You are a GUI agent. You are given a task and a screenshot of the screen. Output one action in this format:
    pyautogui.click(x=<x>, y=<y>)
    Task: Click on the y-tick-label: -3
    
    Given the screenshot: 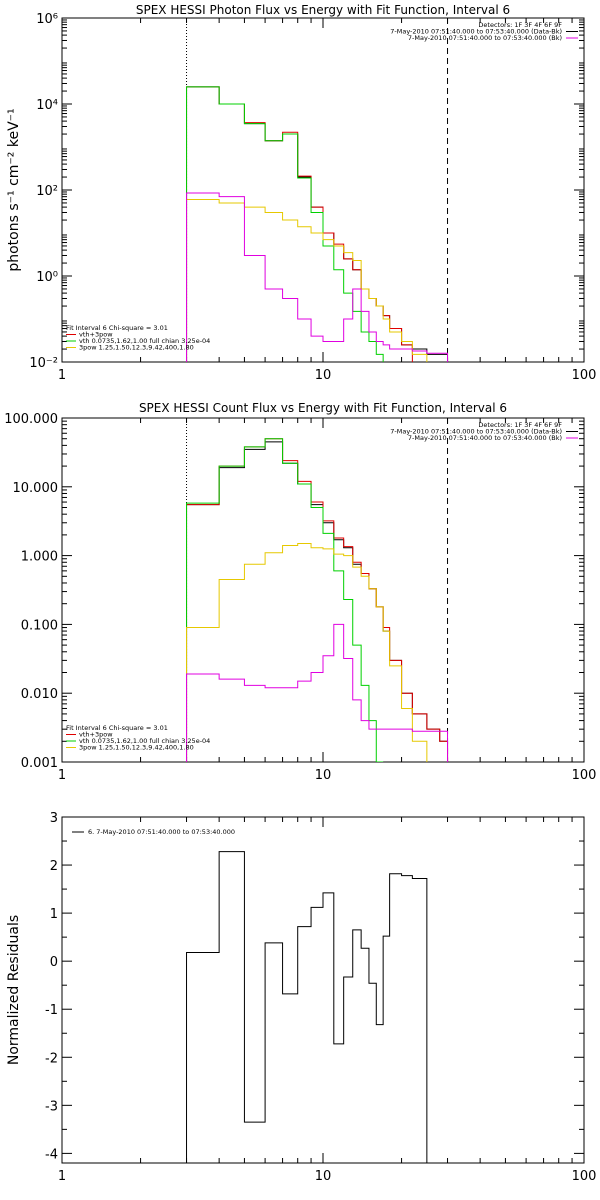 What is the action you would take?
    pyautogui.click(x=51, y=1106)
    